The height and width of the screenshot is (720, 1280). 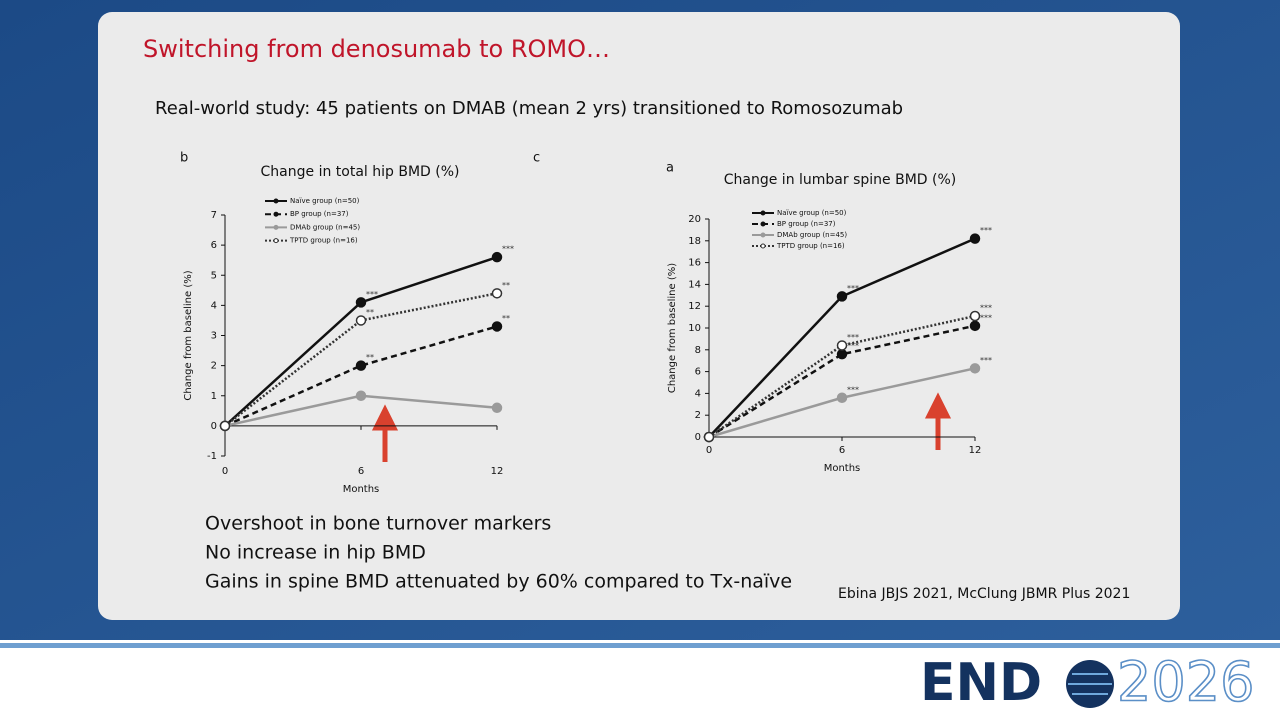 What do you see at coordinates (694, 263) in the screenshot?
I see `y-tick-label: 16` at bounding box center [694, 263].